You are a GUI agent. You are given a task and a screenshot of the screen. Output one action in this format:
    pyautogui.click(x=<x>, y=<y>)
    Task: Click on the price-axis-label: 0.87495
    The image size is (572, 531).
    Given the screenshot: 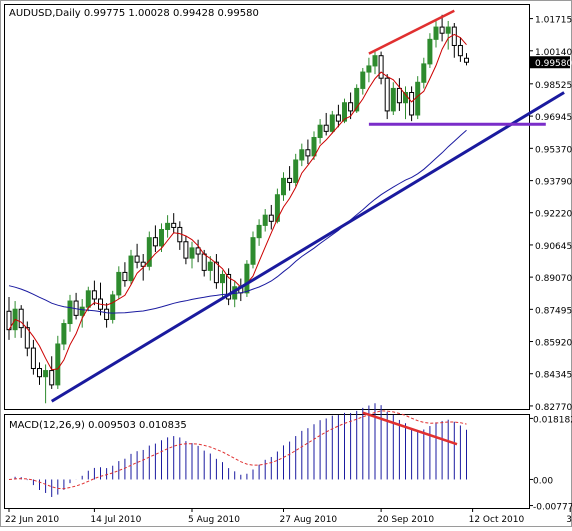 What is the action you would take?
    pyautogui.click(x=553, y=311)
    